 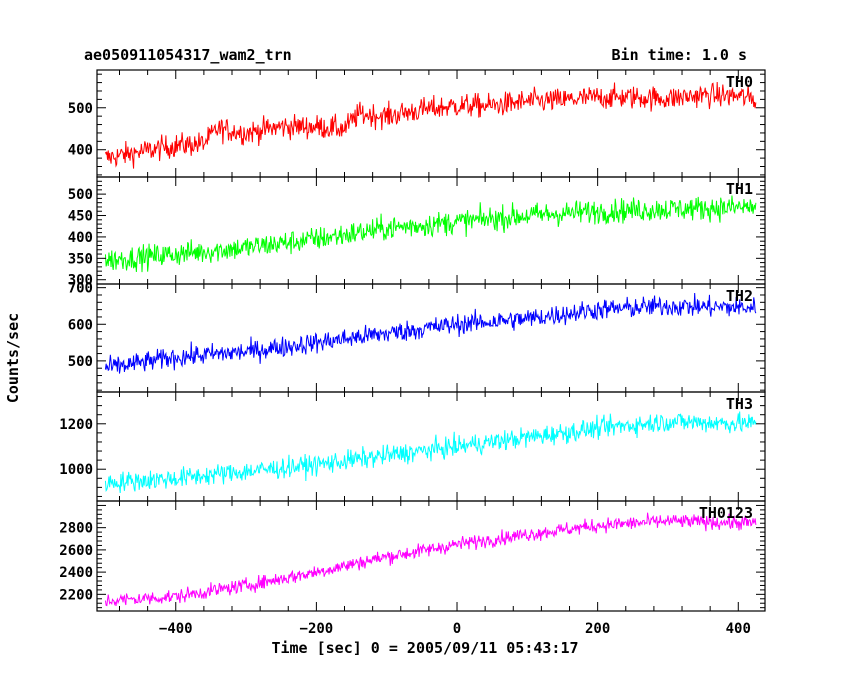 I want to click on y-axis-label: Counts/sec, so click(x=13, y=358).